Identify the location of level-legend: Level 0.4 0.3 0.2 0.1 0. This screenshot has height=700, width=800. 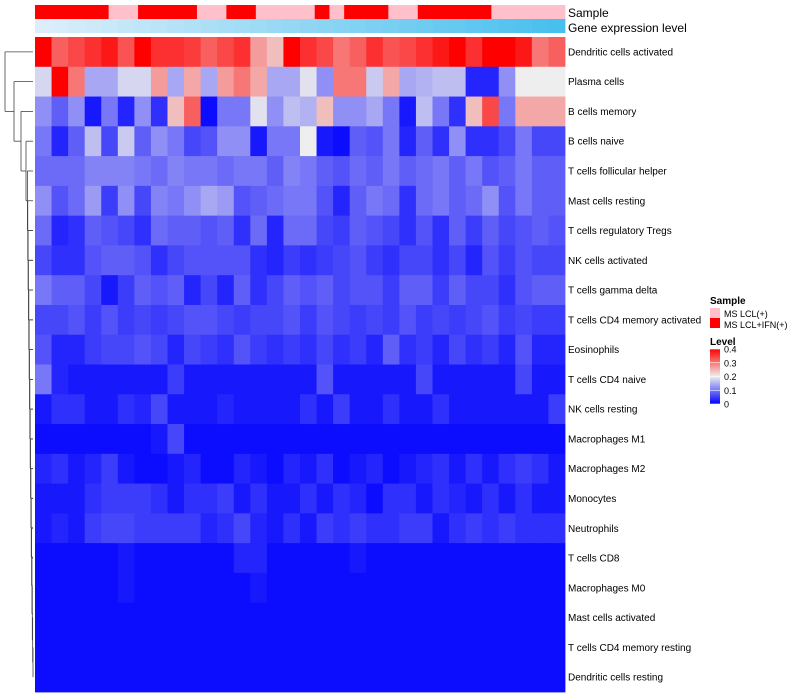
(723, 373).